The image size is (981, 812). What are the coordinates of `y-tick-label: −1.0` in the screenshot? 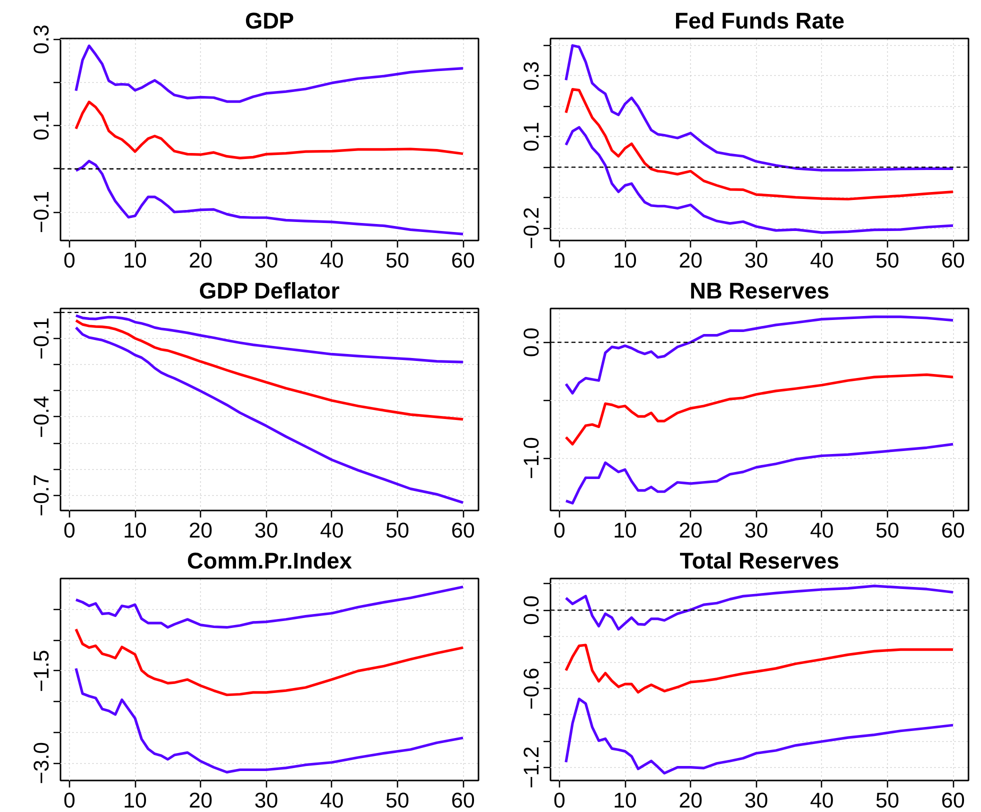 It's located at (532, 458).